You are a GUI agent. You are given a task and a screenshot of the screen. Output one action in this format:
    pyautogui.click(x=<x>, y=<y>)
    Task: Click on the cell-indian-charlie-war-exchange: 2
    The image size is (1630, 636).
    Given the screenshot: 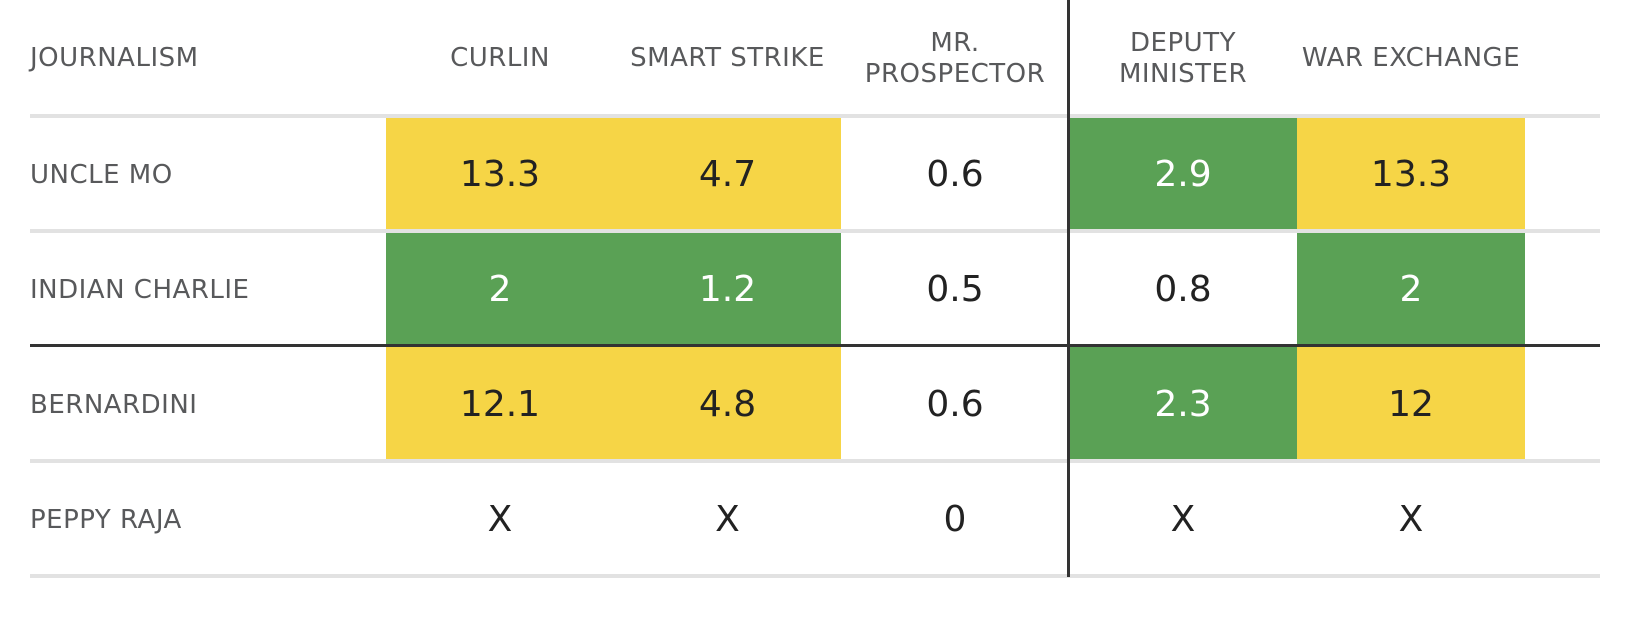 What is the action you would take?
    pyautogui.click(x=1411, y=289)
    